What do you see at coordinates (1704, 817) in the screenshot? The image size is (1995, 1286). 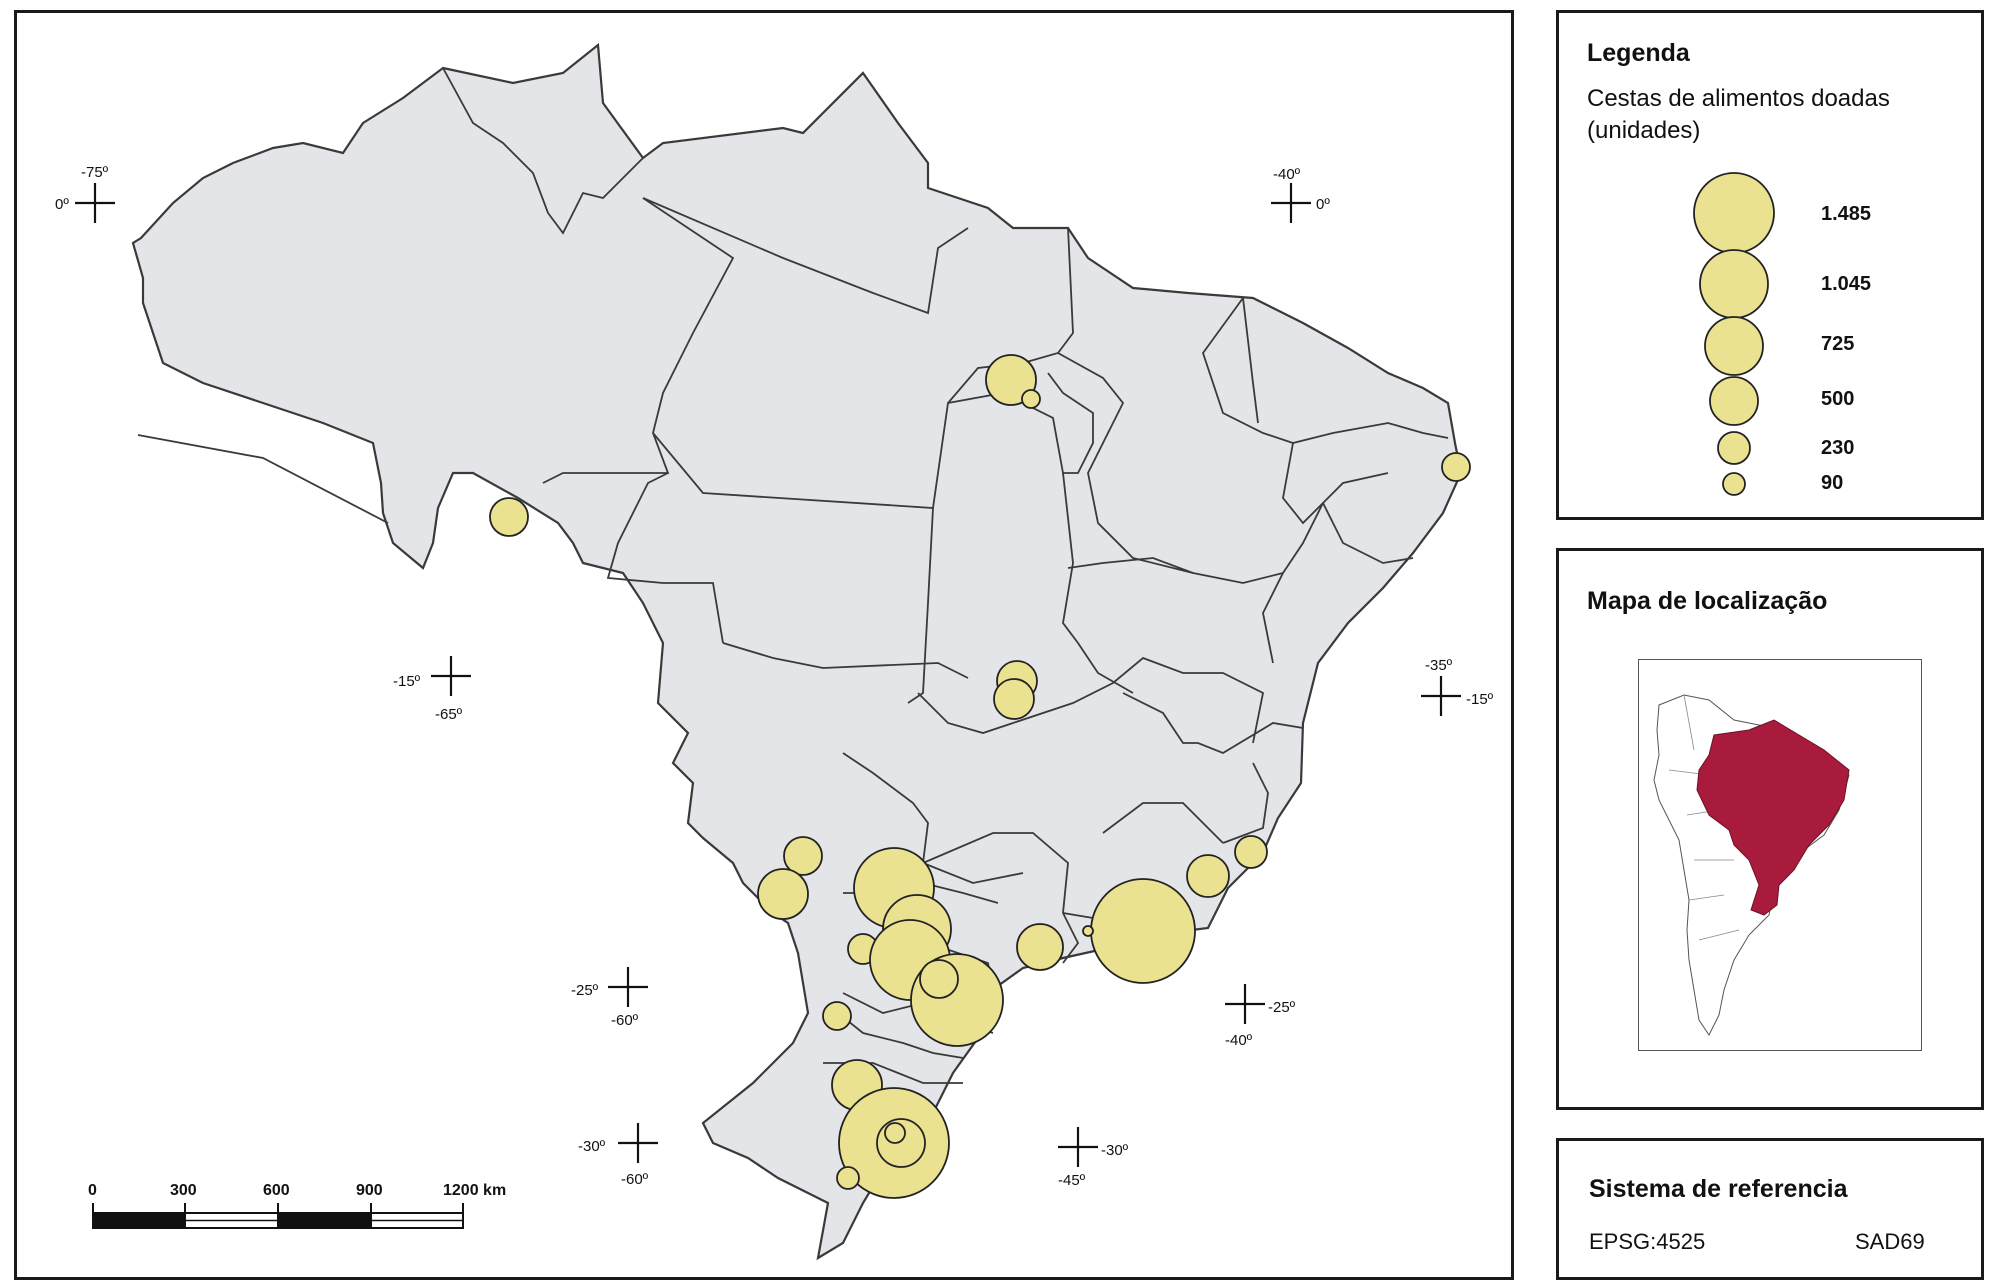 I see `south-america-interior-borders` at bounding box center [1704, 817].